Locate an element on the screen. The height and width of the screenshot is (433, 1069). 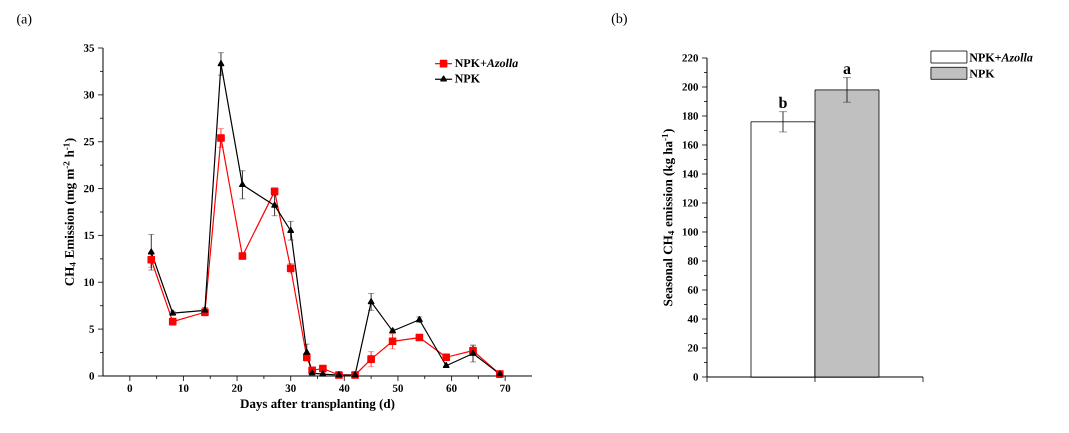
y-tick-label: 60 is located at coordinates (693, 290).